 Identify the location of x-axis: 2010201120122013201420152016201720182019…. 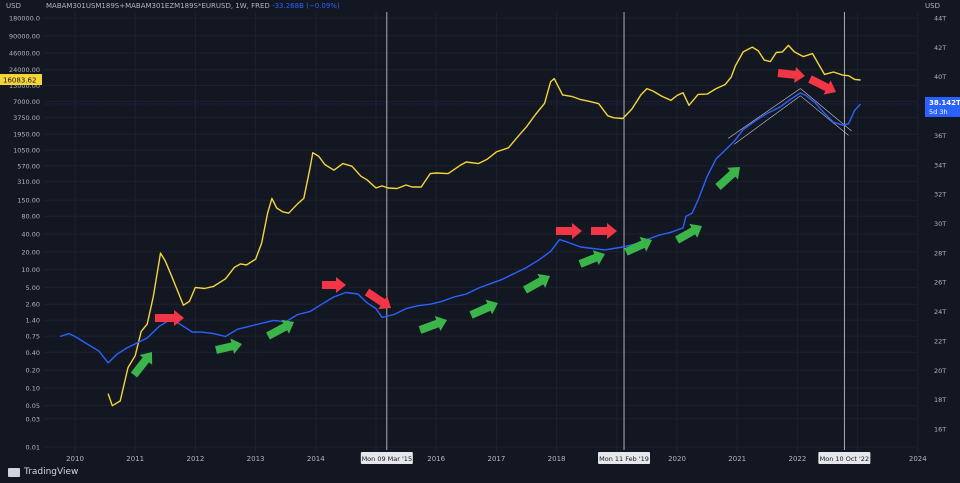
(496, 459).